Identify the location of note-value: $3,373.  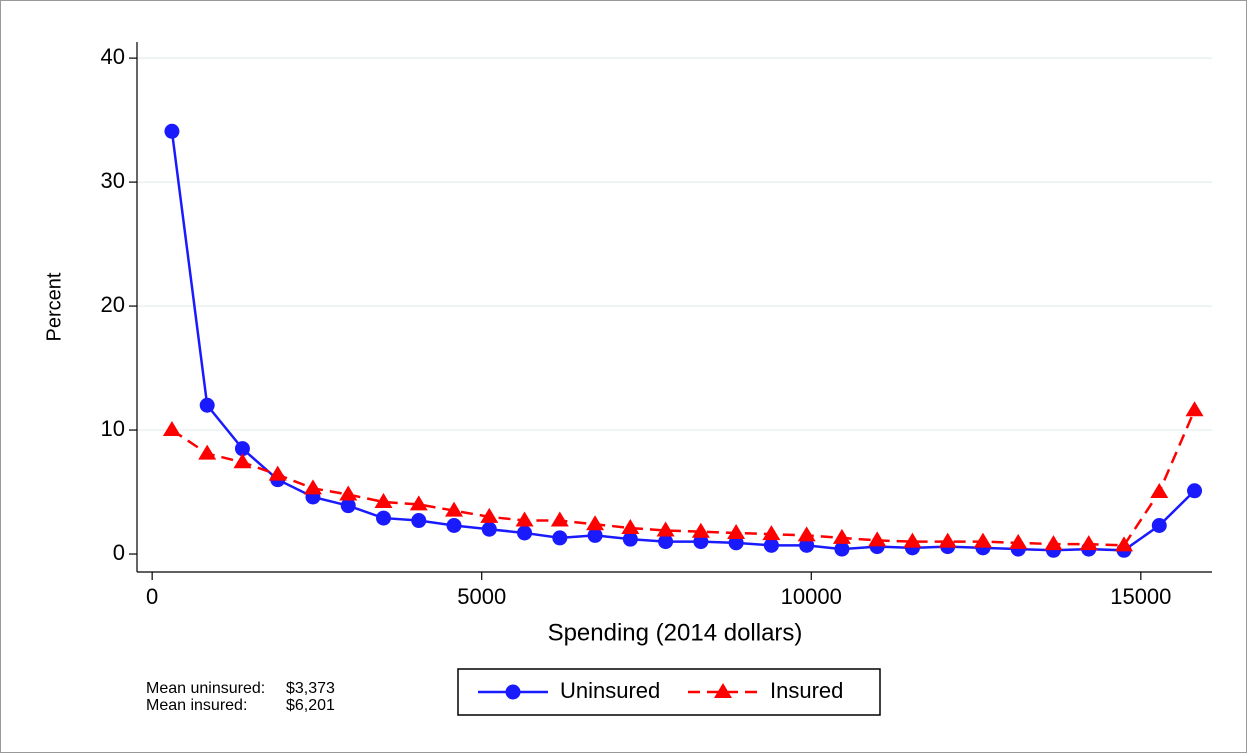
(310, 688).